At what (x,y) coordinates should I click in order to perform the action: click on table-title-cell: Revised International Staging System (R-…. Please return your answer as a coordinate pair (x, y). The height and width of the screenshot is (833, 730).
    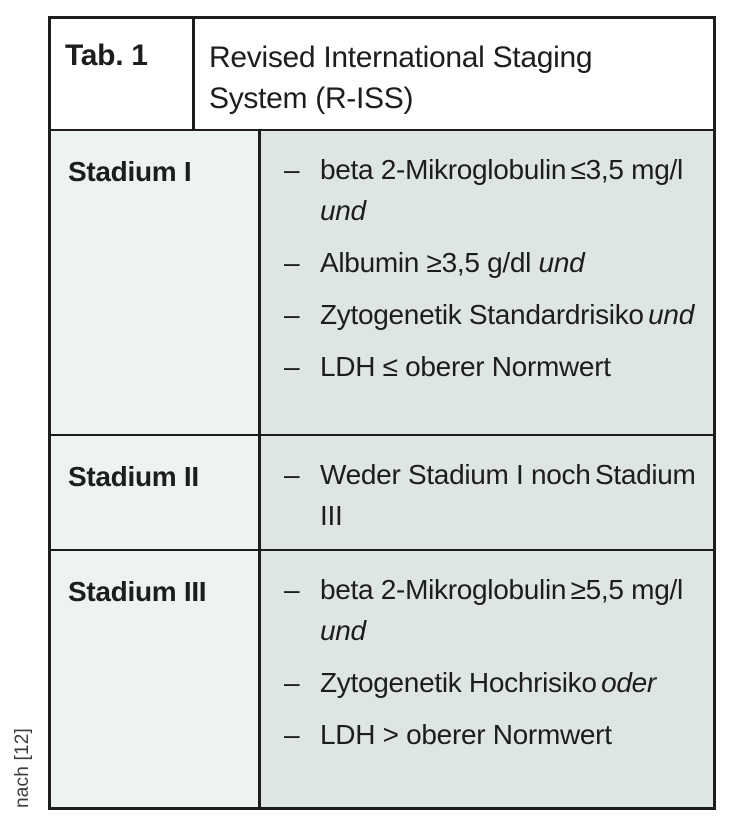
    Looking at the image, I should click on (454, 74).